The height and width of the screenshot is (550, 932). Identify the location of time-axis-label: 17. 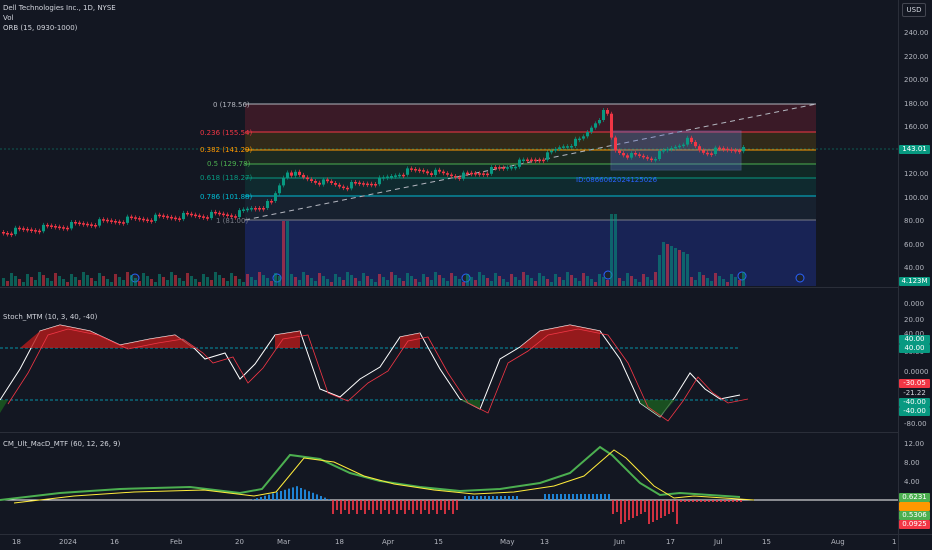
(670, 542).